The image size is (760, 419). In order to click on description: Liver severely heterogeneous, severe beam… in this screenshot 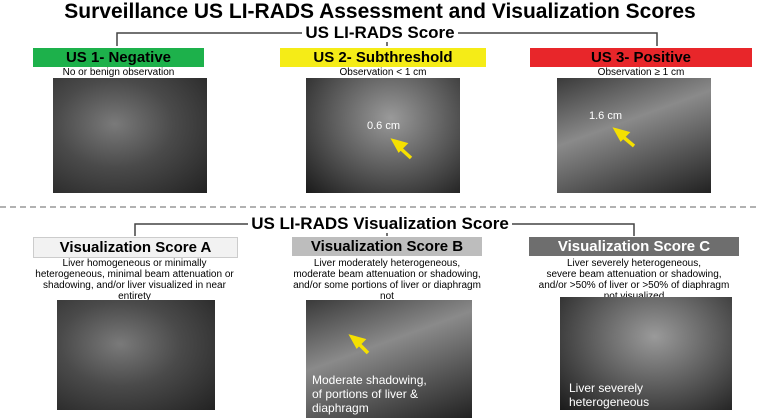, I will do `click(634, 280)`.